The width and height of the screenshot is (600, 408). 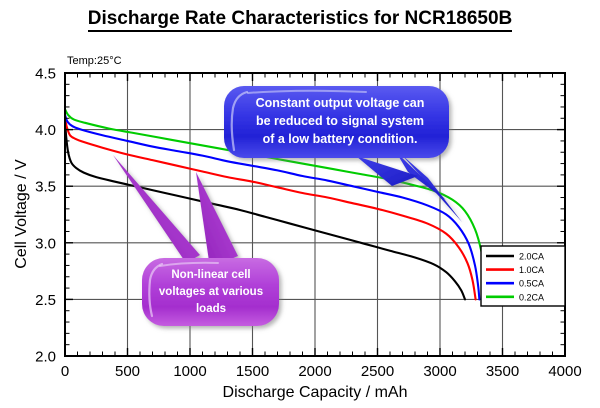 I want to click on xtick-label: 4000, so click(x=564, y=371).